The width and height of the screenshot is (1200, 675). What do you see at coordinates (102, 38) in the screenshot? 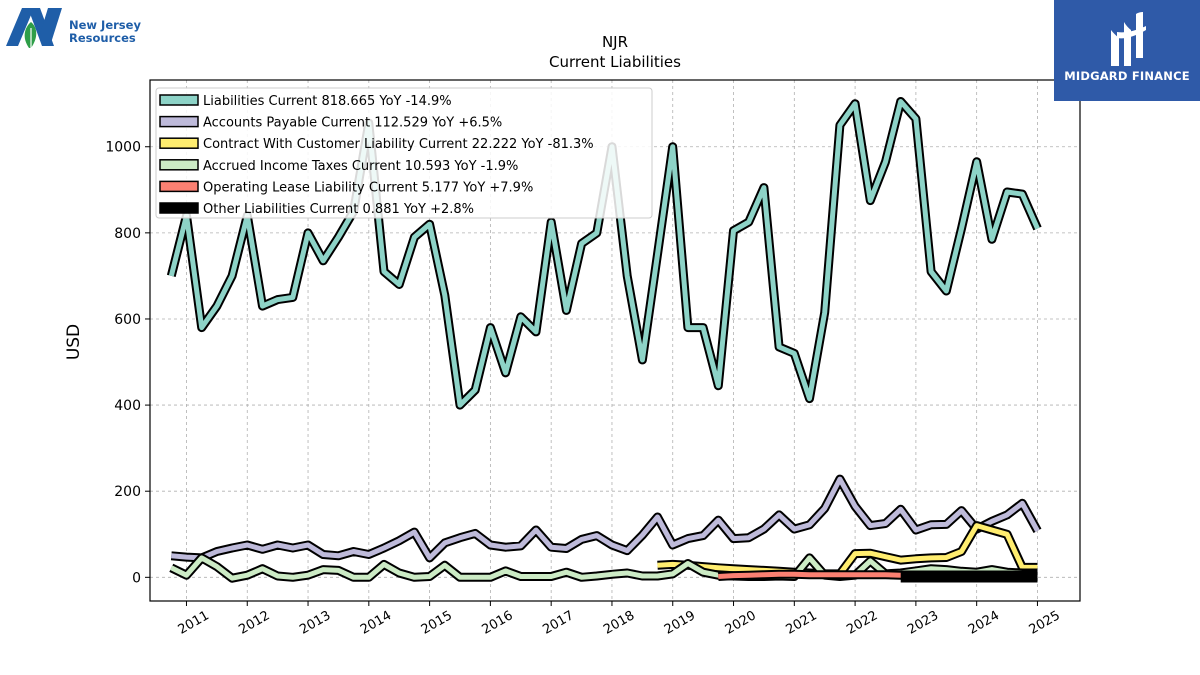
I see `company-name-line2: Resources` at bounding box center [102, 38].